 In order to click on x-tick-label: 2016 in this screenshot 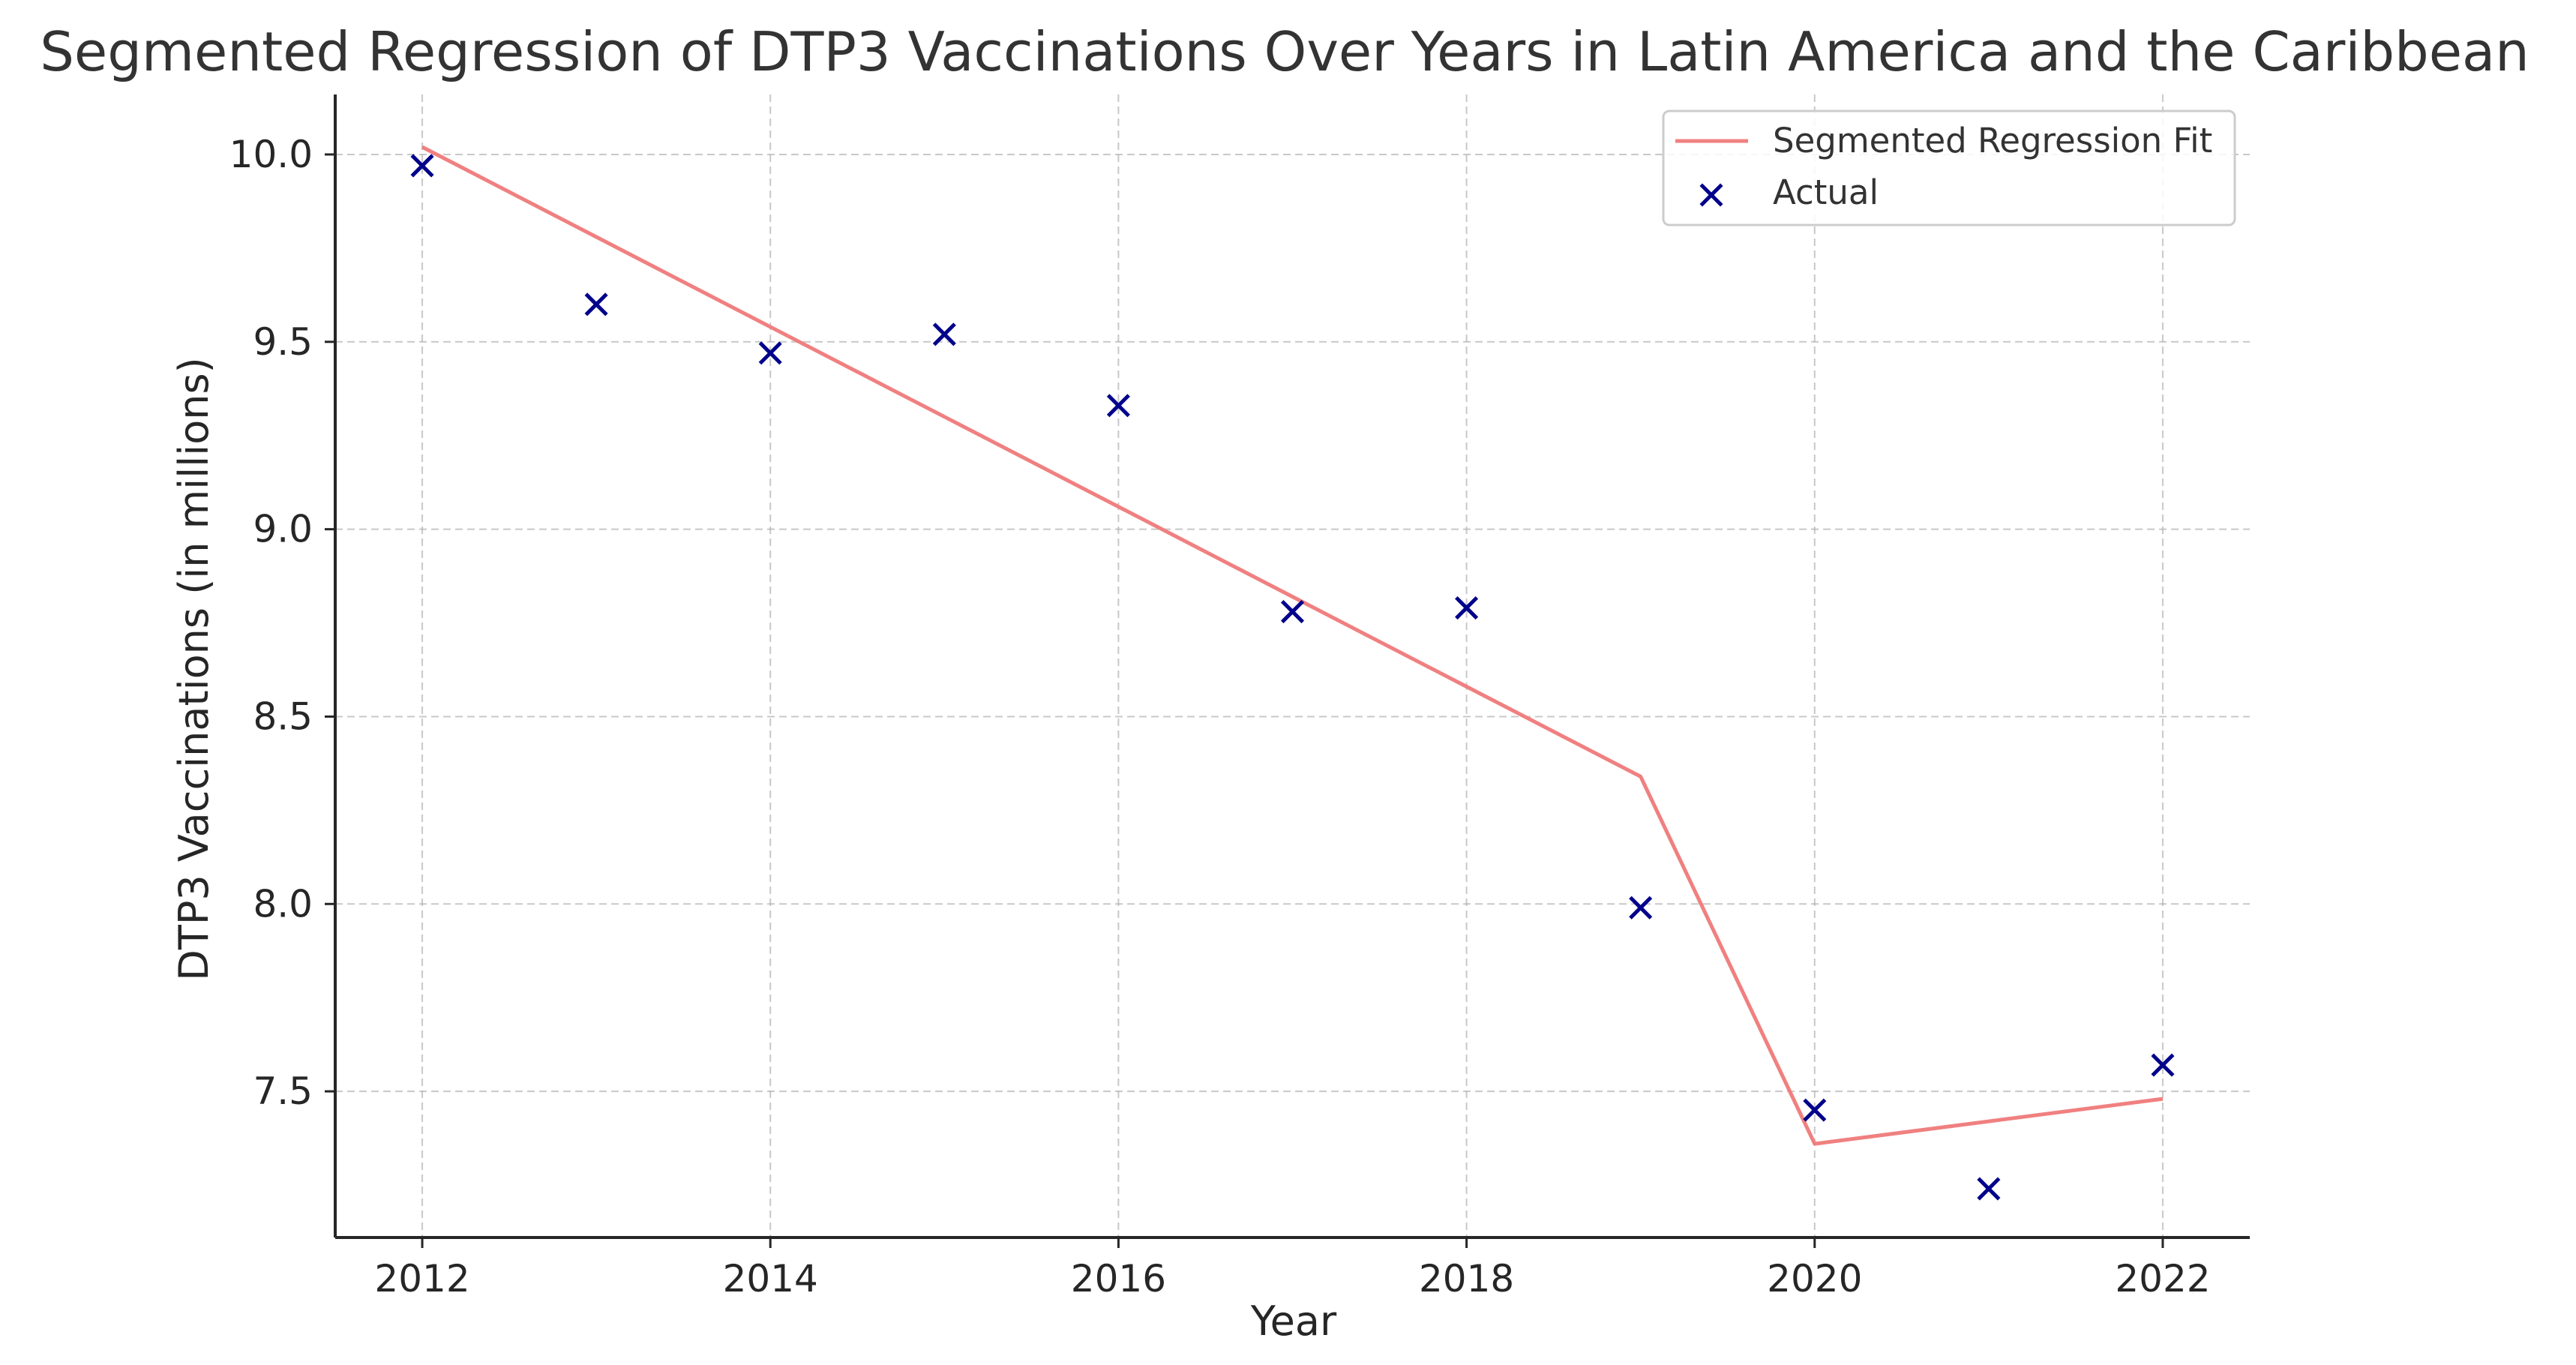, I will do `click(1118, 1278)`.